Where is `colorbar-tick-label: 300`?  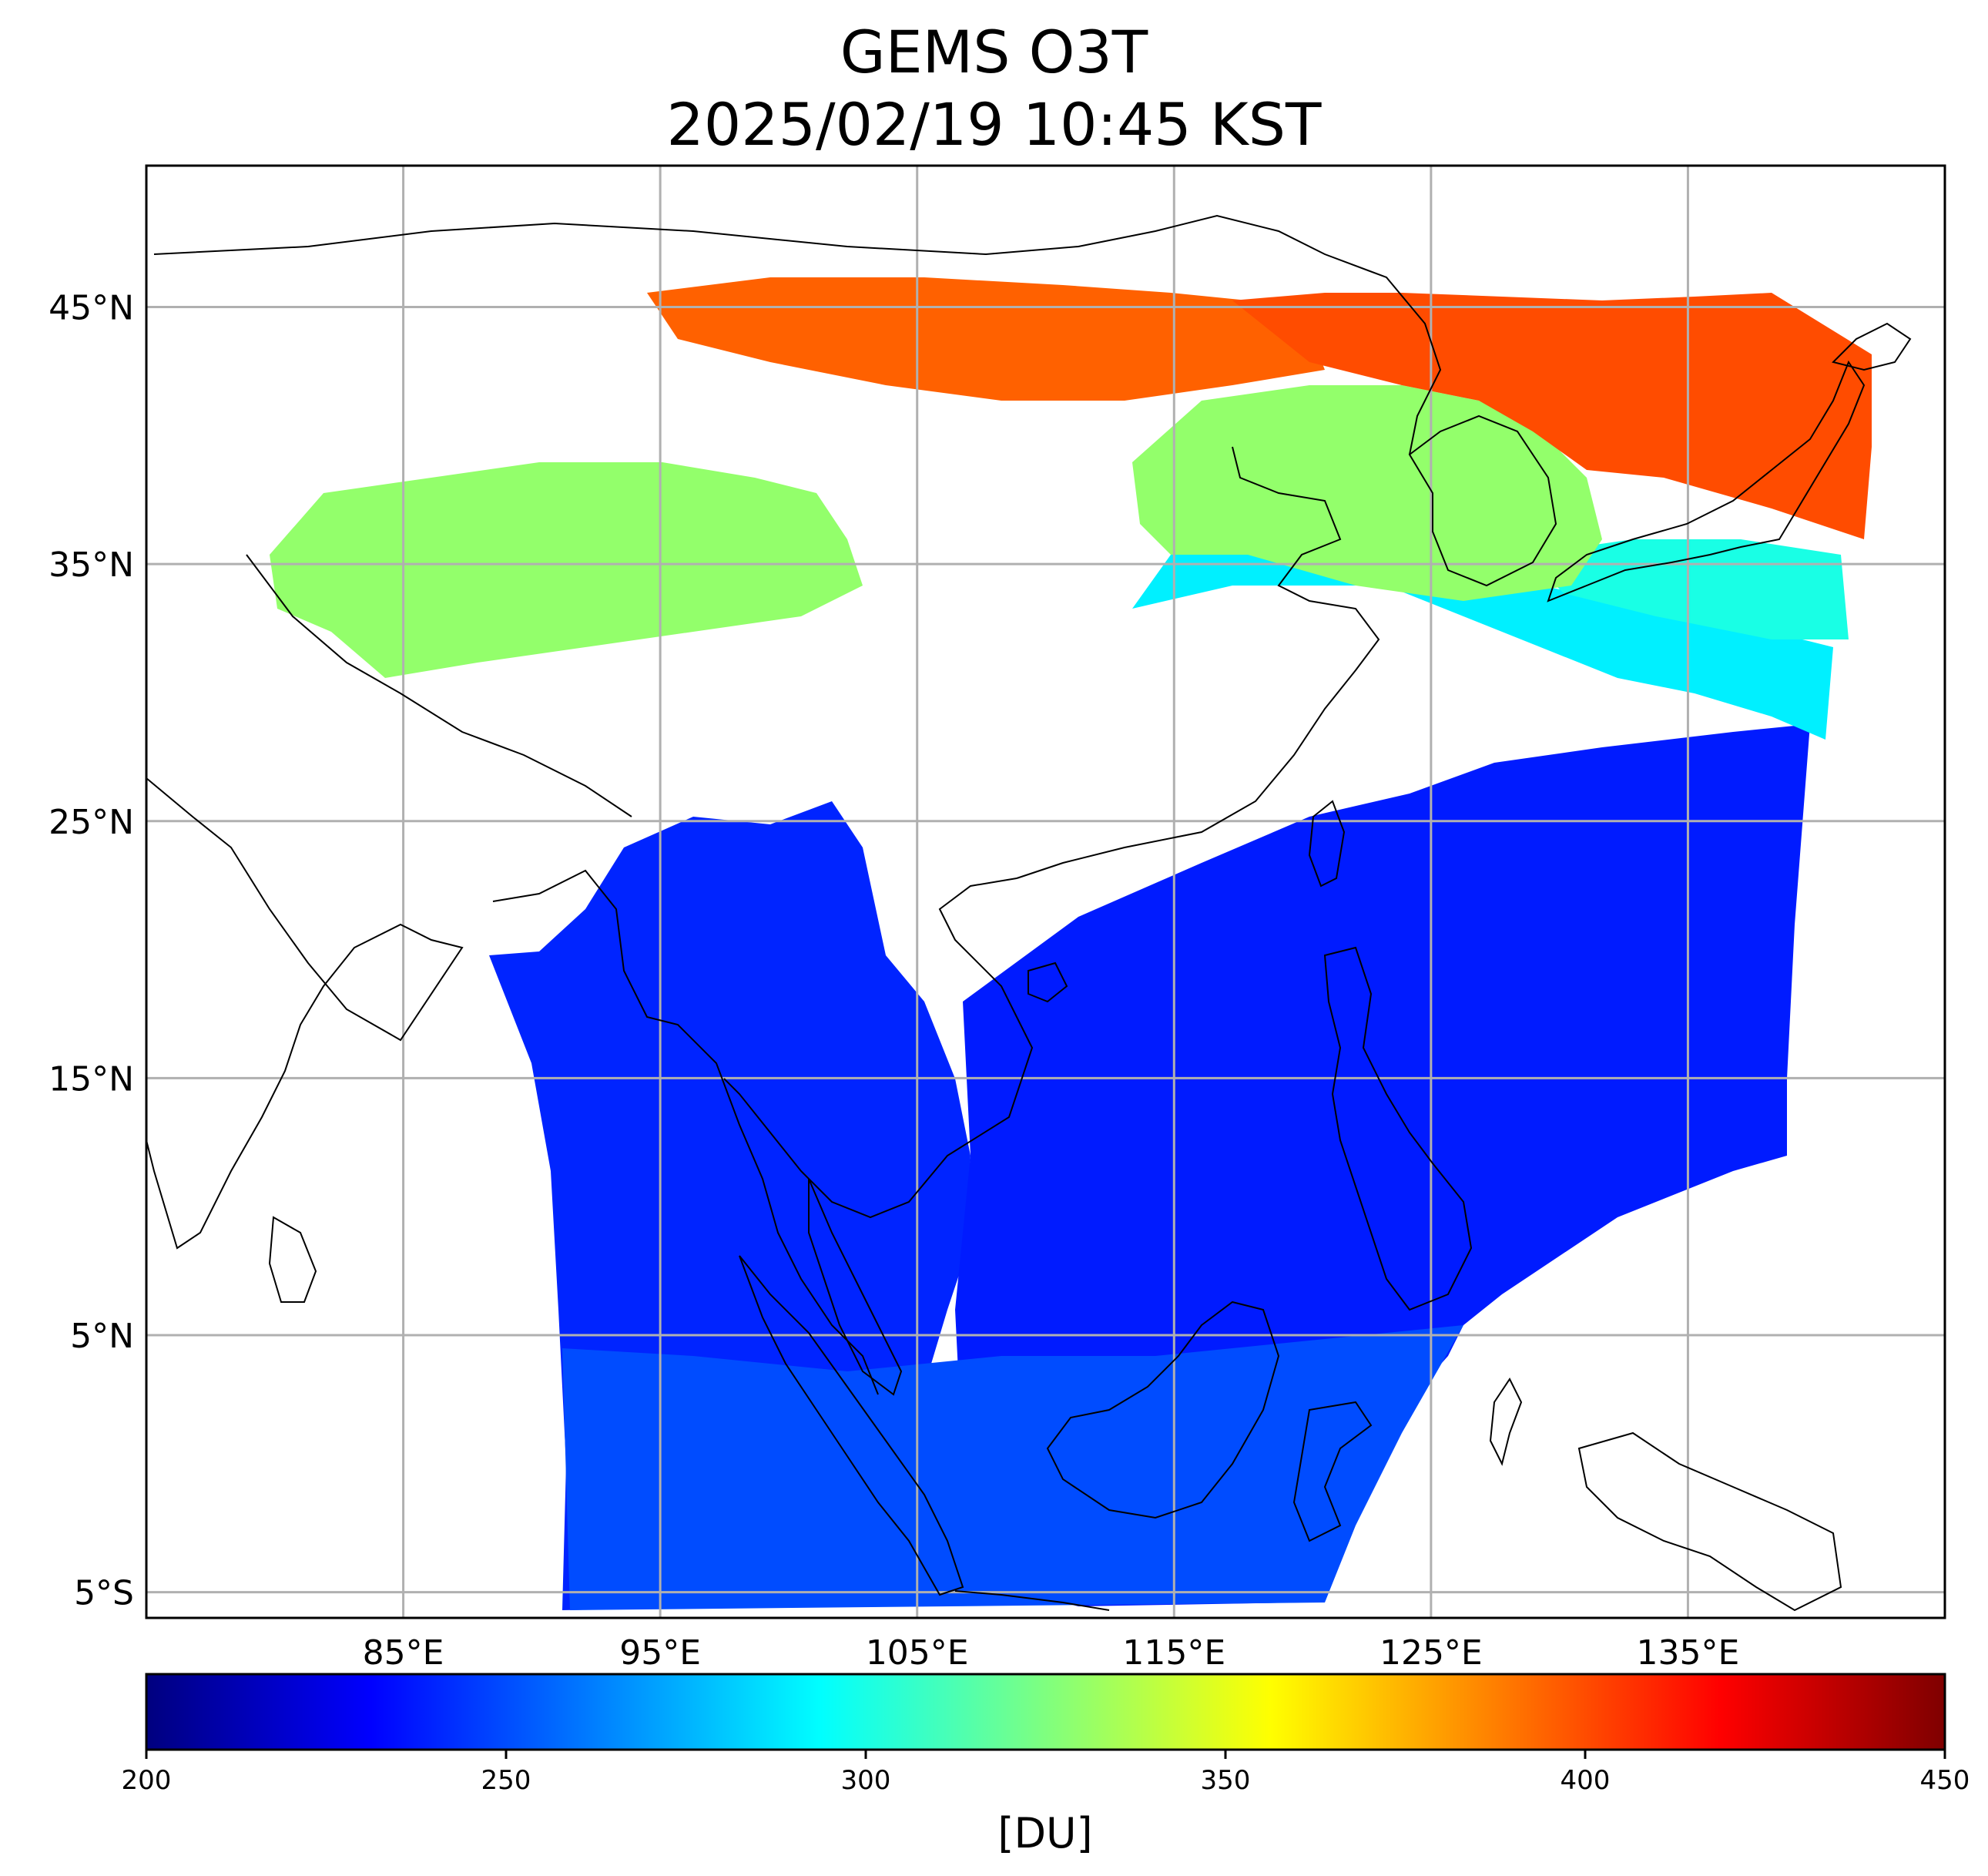
colorbar-tick-label: 300 is located at coordinates (866, 1780).